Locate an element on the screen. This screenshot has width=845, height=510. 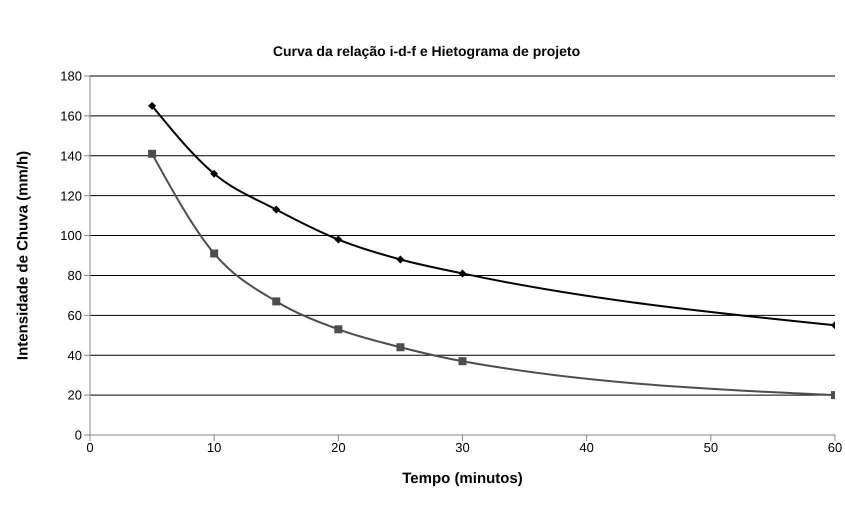
y-tick-label: 120 is located at coordinates (71, 196).